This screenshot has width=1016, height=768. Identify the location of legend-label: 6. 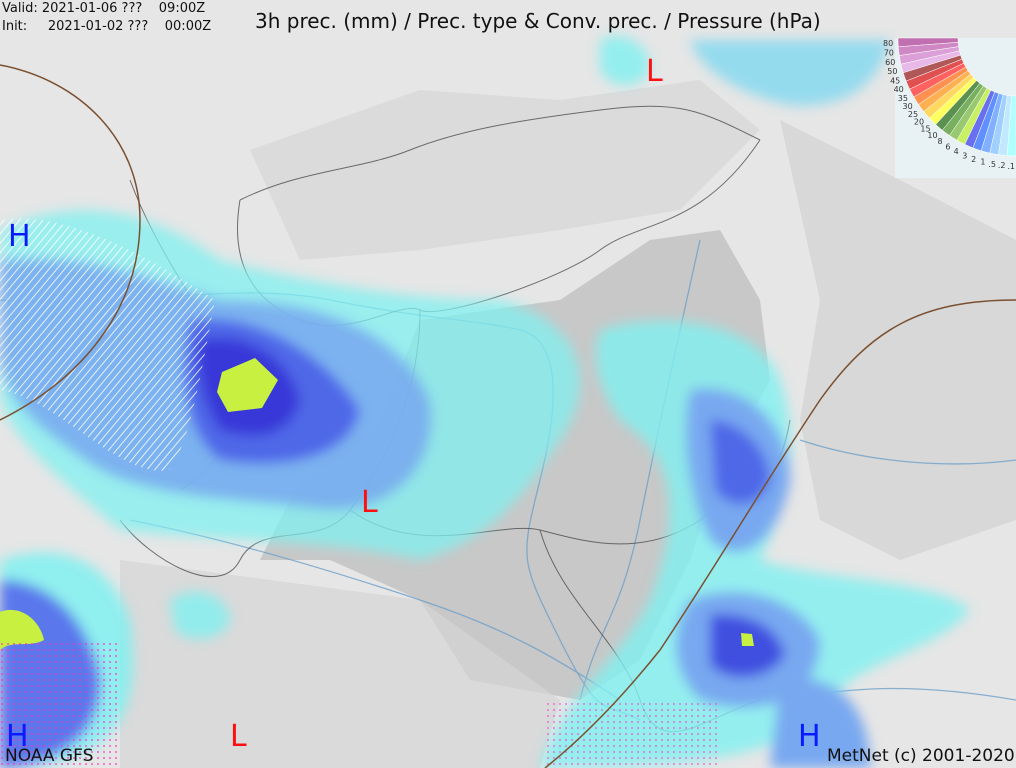
(947, 146).